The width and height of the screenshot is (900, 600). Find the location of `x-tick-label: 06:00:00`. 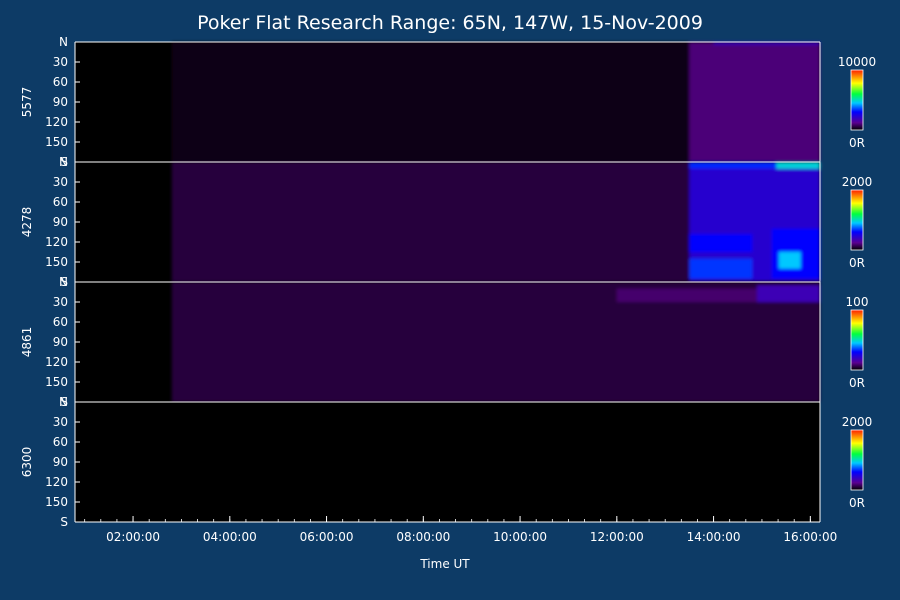

x-tick-label: 06:00:00 is located at coordinates (327, 537).